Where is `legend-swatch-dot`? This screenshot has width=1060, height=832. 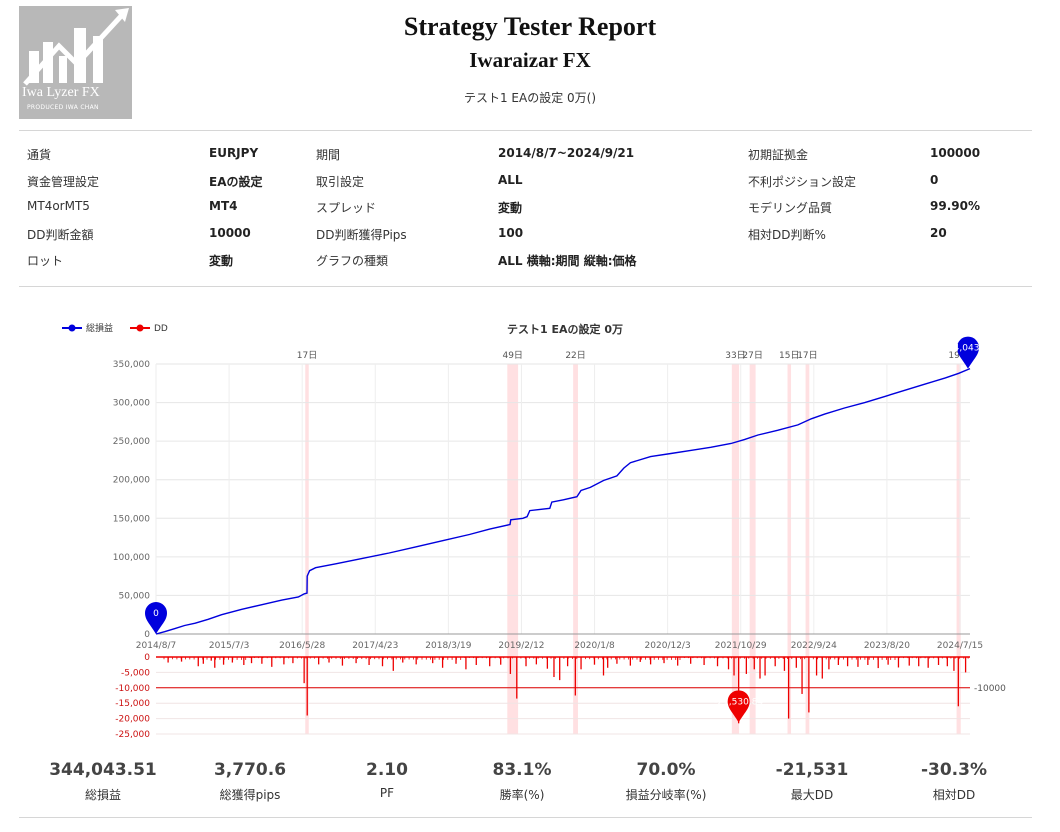
legend-swatch-dot is located at coordinates (140, 328).